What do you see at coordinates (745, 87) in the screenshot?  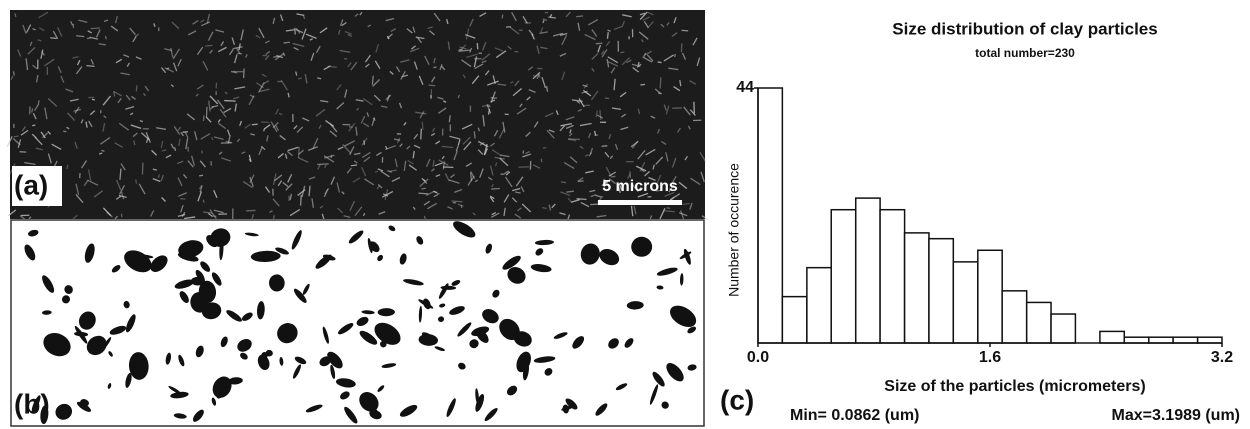 I see `y-tick-label: 44` at bounding box center [745, 87].